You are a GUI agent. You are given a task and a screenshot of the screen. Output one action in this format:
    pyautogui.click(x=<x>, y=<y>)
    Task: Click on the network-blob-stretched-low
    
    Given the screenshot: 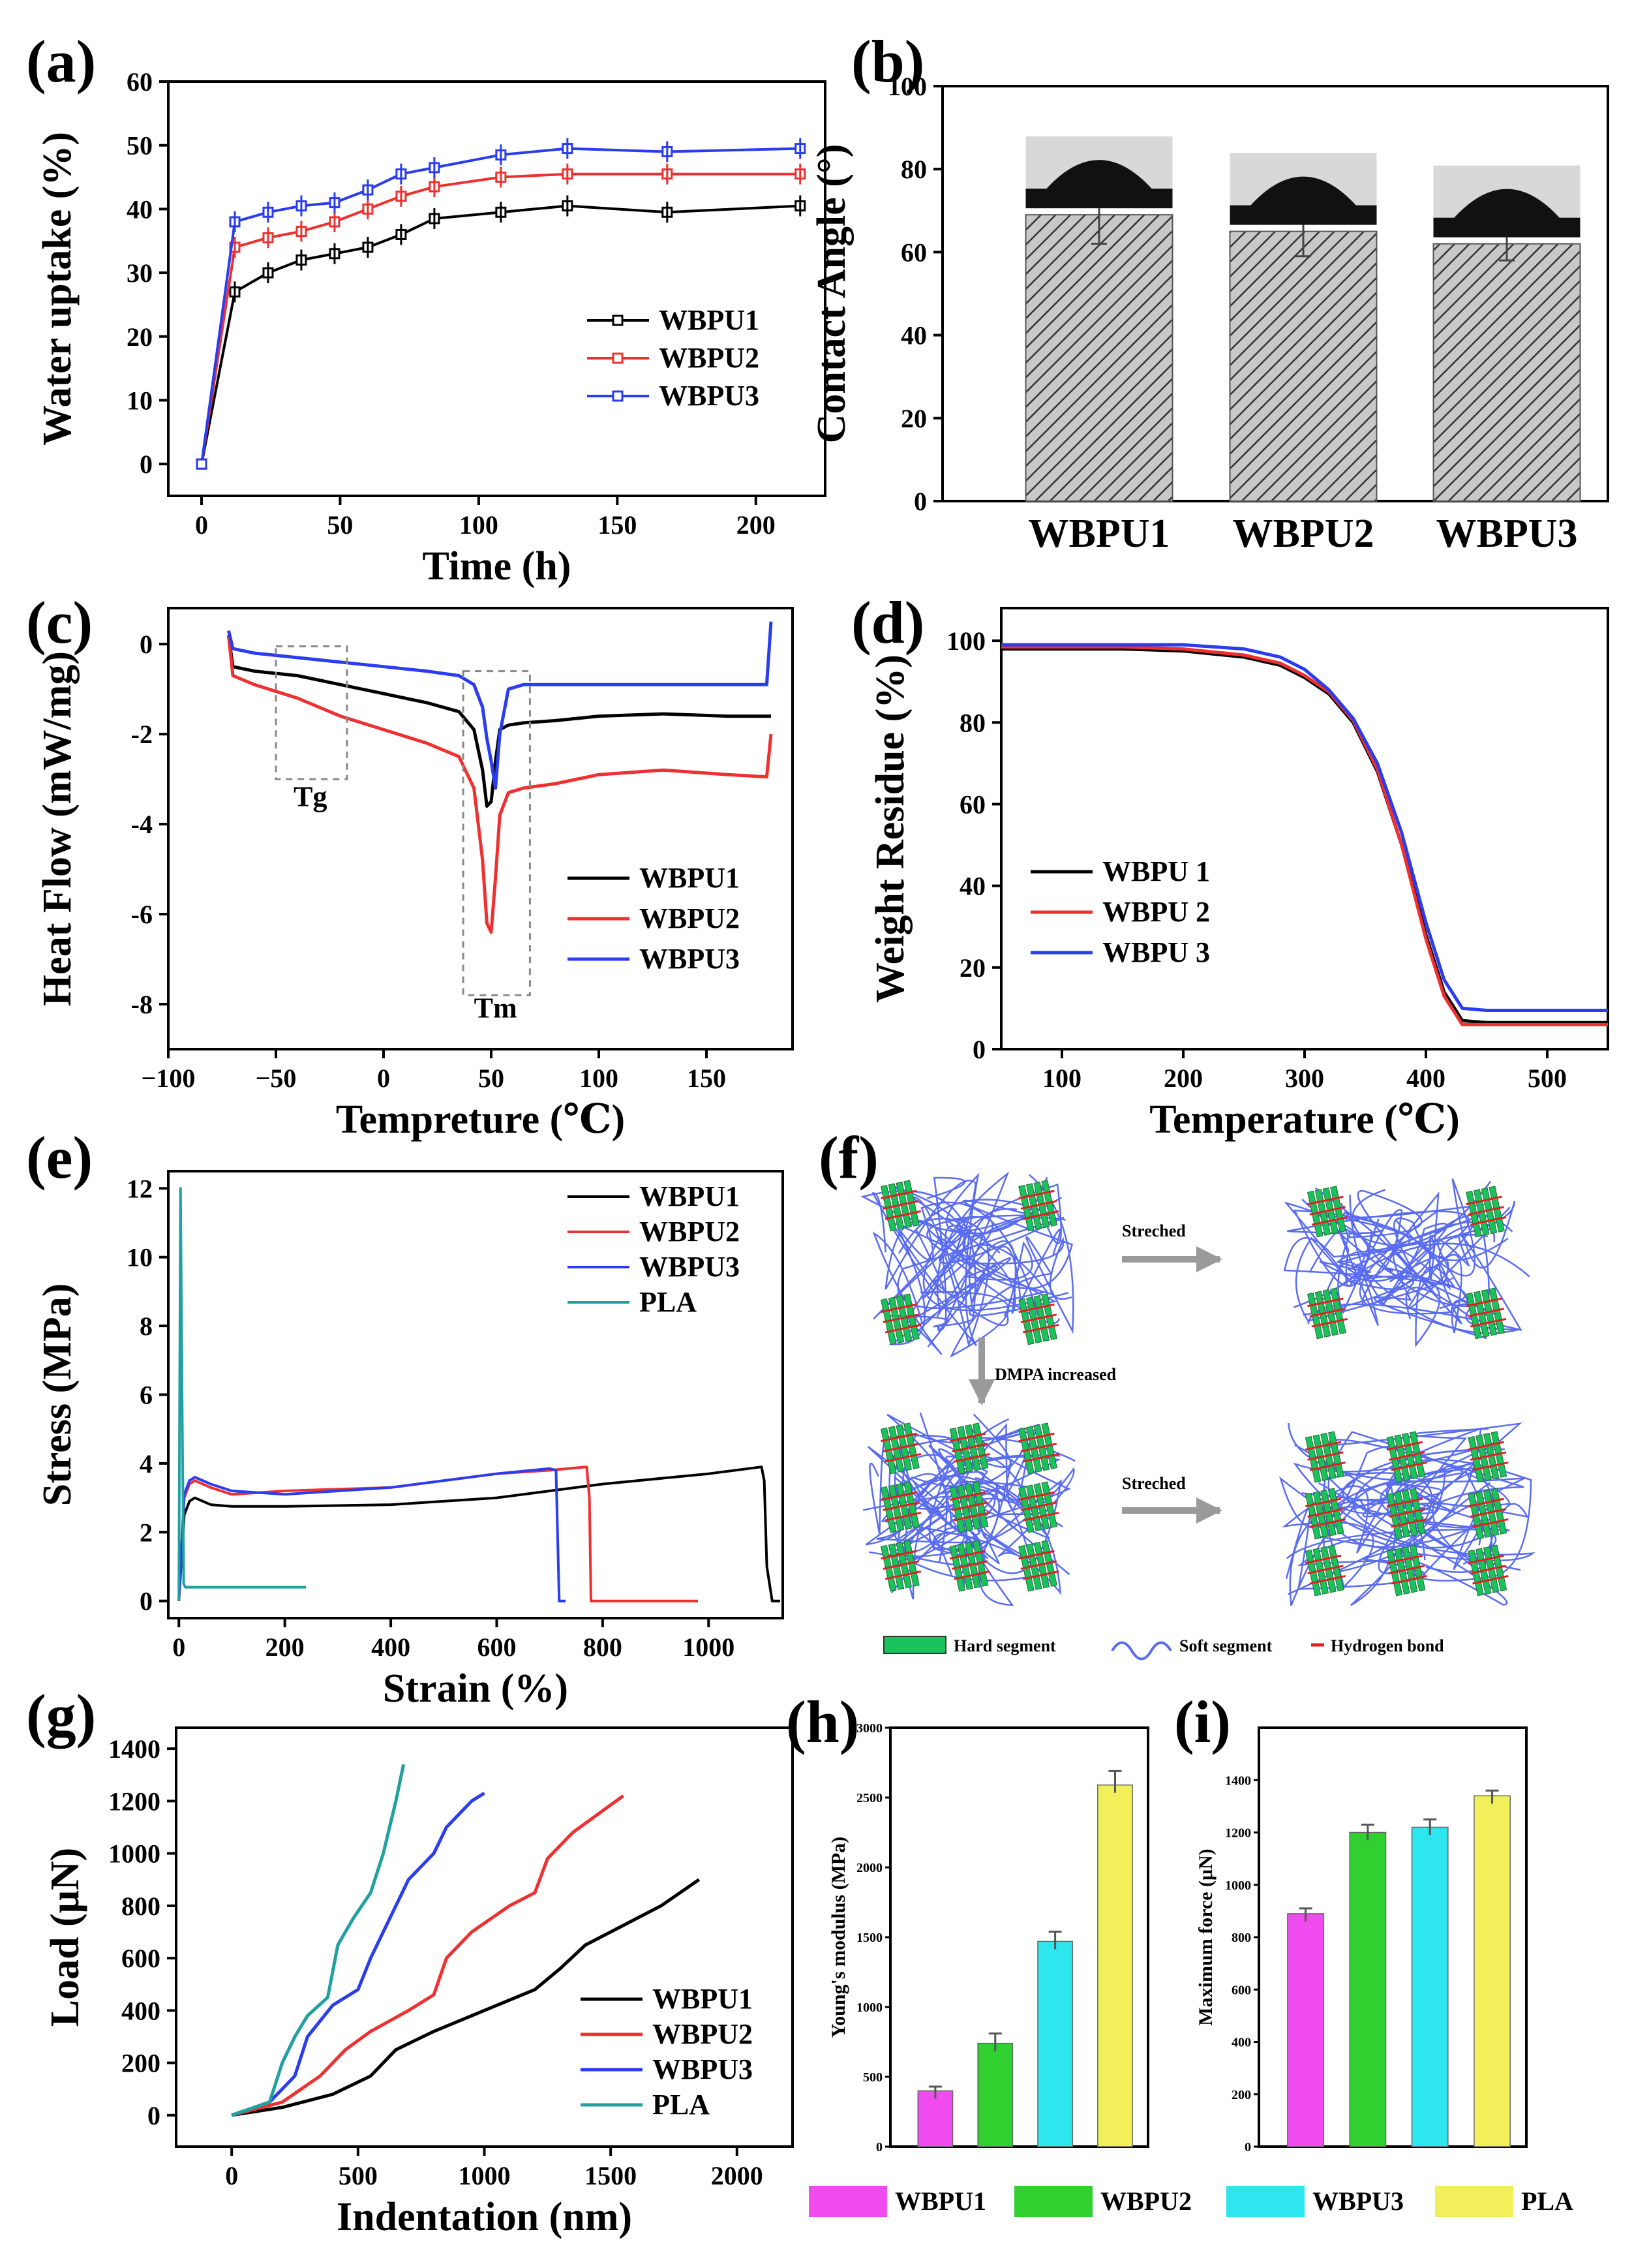 What is the action you would take?
    pyautogui.click(x=1406, y=1263)
    